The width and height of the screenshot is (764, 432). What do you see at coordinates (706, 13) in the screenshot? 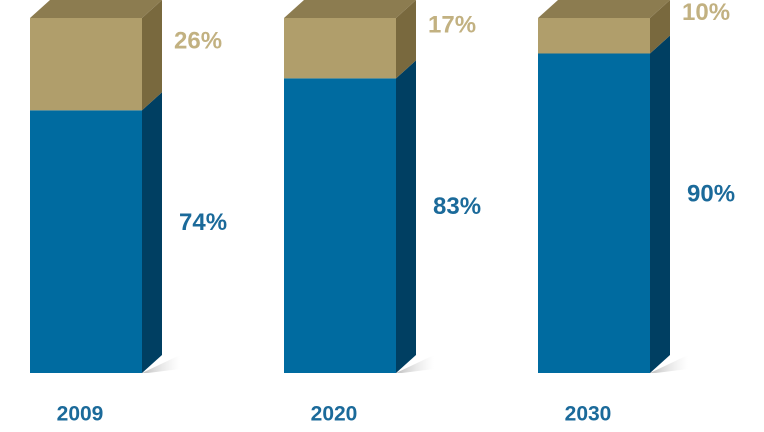
I see `data-label-secondary-2030: 10%` at bounding box center [706, 13].